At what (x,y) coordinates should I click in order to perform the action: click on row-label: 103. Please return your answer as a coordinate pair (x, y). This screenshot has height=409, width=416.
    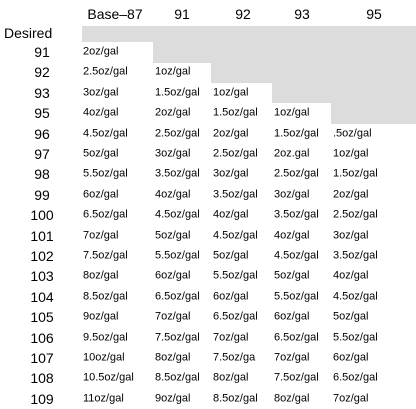
    Looking at the image, I should click on (42, 276).